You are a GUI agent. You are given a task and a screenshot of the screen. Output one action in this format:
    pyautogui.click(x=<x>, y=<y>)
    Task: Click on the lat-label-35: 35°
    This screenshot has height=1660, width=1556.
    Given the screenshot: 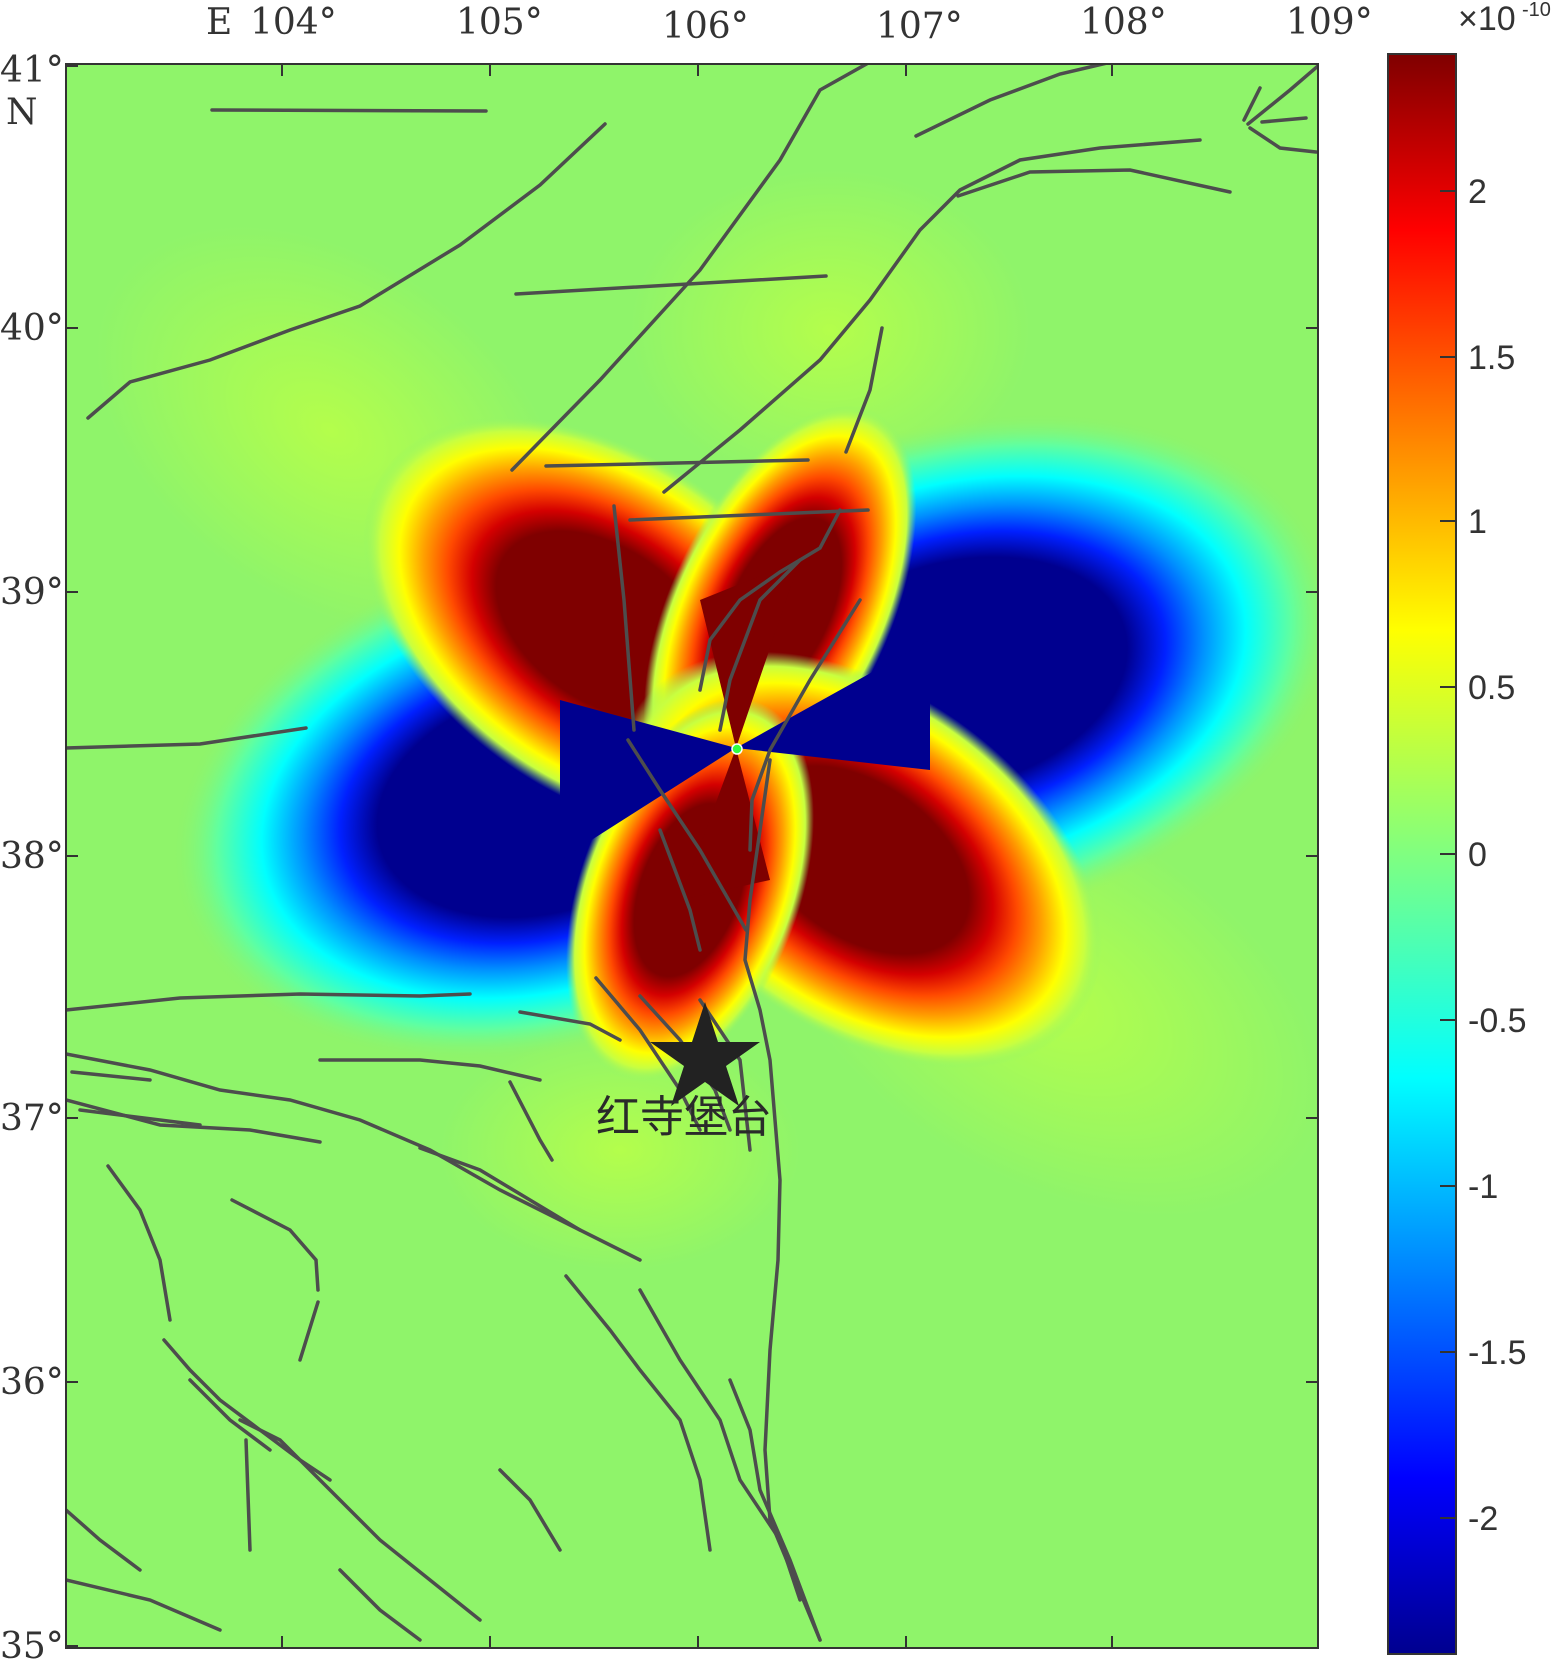 What is the action you would take?
    pyautogui.click(x=32, y=1643)
    